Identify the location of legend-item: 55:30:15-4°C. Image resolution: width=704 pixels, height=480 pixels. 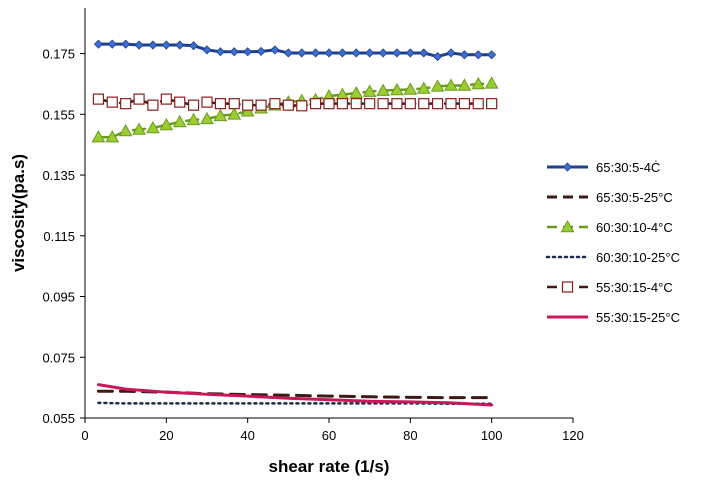
(610, 287).